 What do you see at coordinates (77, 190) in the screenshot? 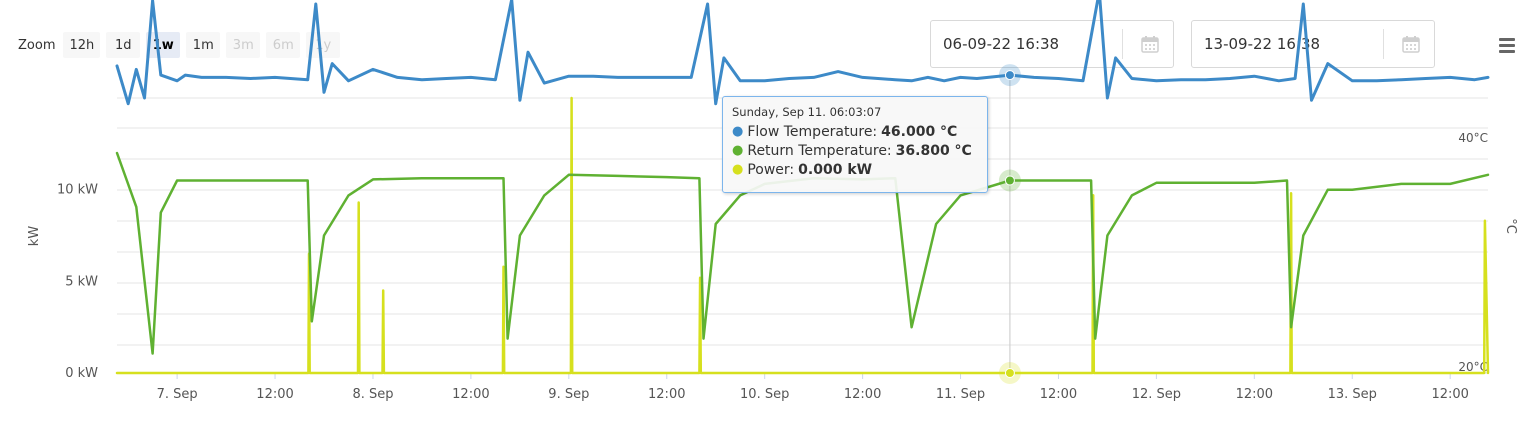
I see `y-left-tick-label: 10 kW` at bounding box center [77, 190].